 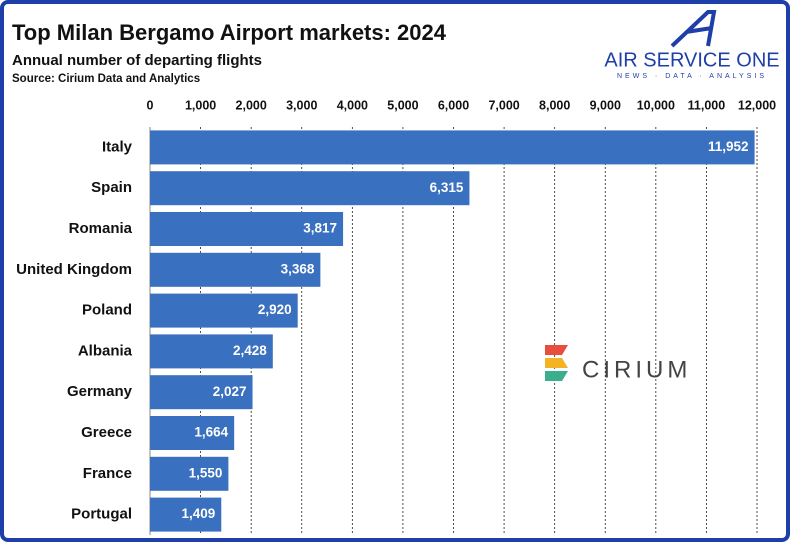 What do you see at coordinates (554, 105) in the screenshot?
I see `x-tick-label: 8,000` at bounding box center [554, 105].